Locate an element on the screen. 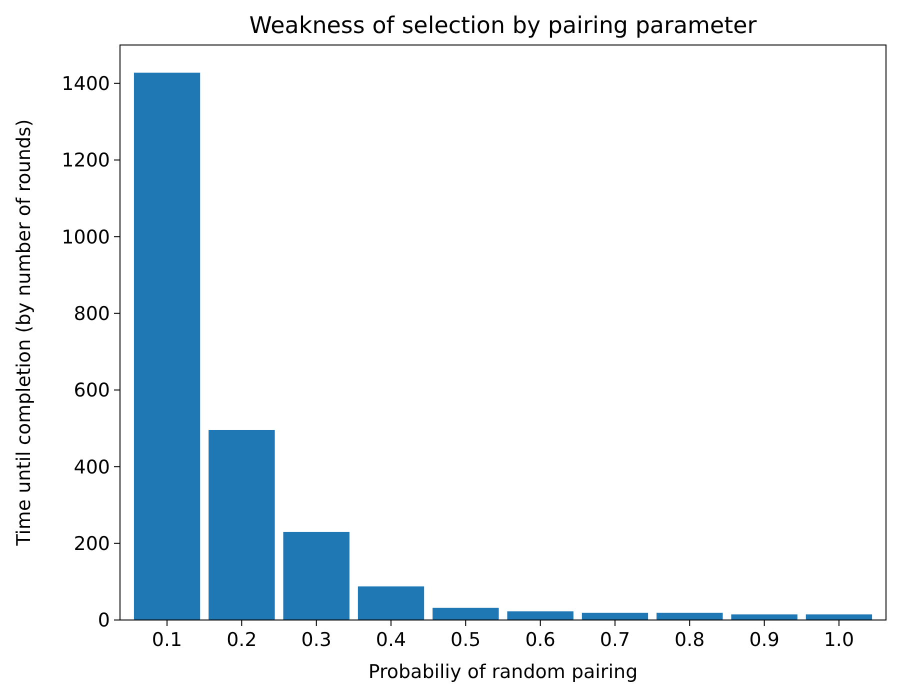 Image resolution: width=902 pixels, height=692 pixels. y-tick-label: 1000 is located at coordinates (86, 237).